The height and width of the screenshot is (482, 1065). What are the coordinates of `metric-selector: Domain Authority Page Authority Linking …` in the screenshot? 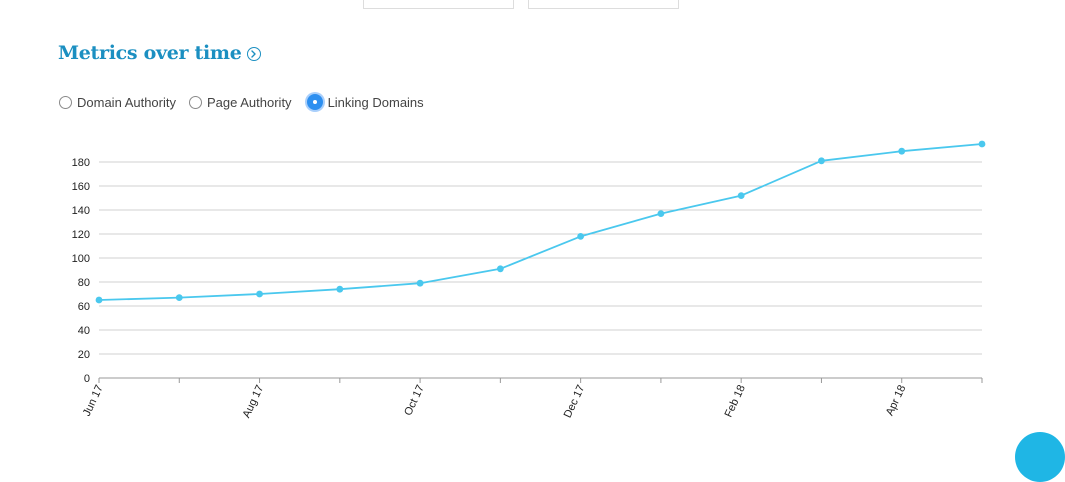 It's located at (248, 102).